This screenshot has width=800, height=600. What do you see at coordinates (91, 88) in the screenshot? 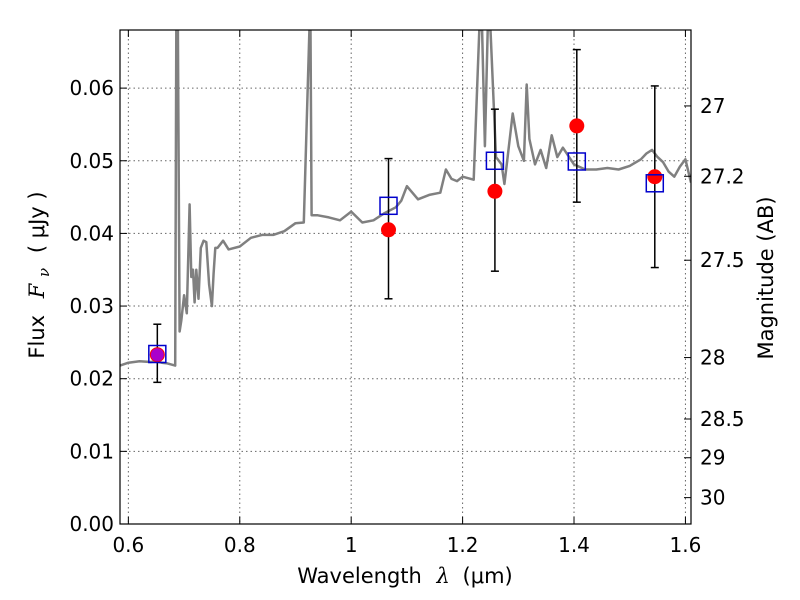
I see `y-tick-label: 0.06` at bounding box center [91, 88].